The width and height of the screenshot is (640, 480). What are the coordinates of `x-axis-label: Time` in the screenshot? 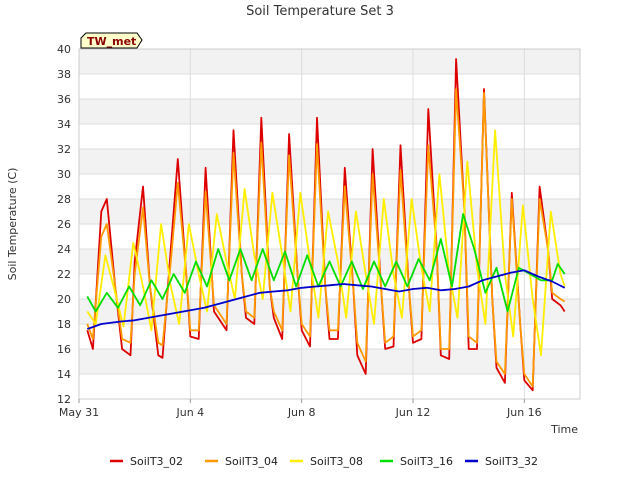 It's located at (564, 429).